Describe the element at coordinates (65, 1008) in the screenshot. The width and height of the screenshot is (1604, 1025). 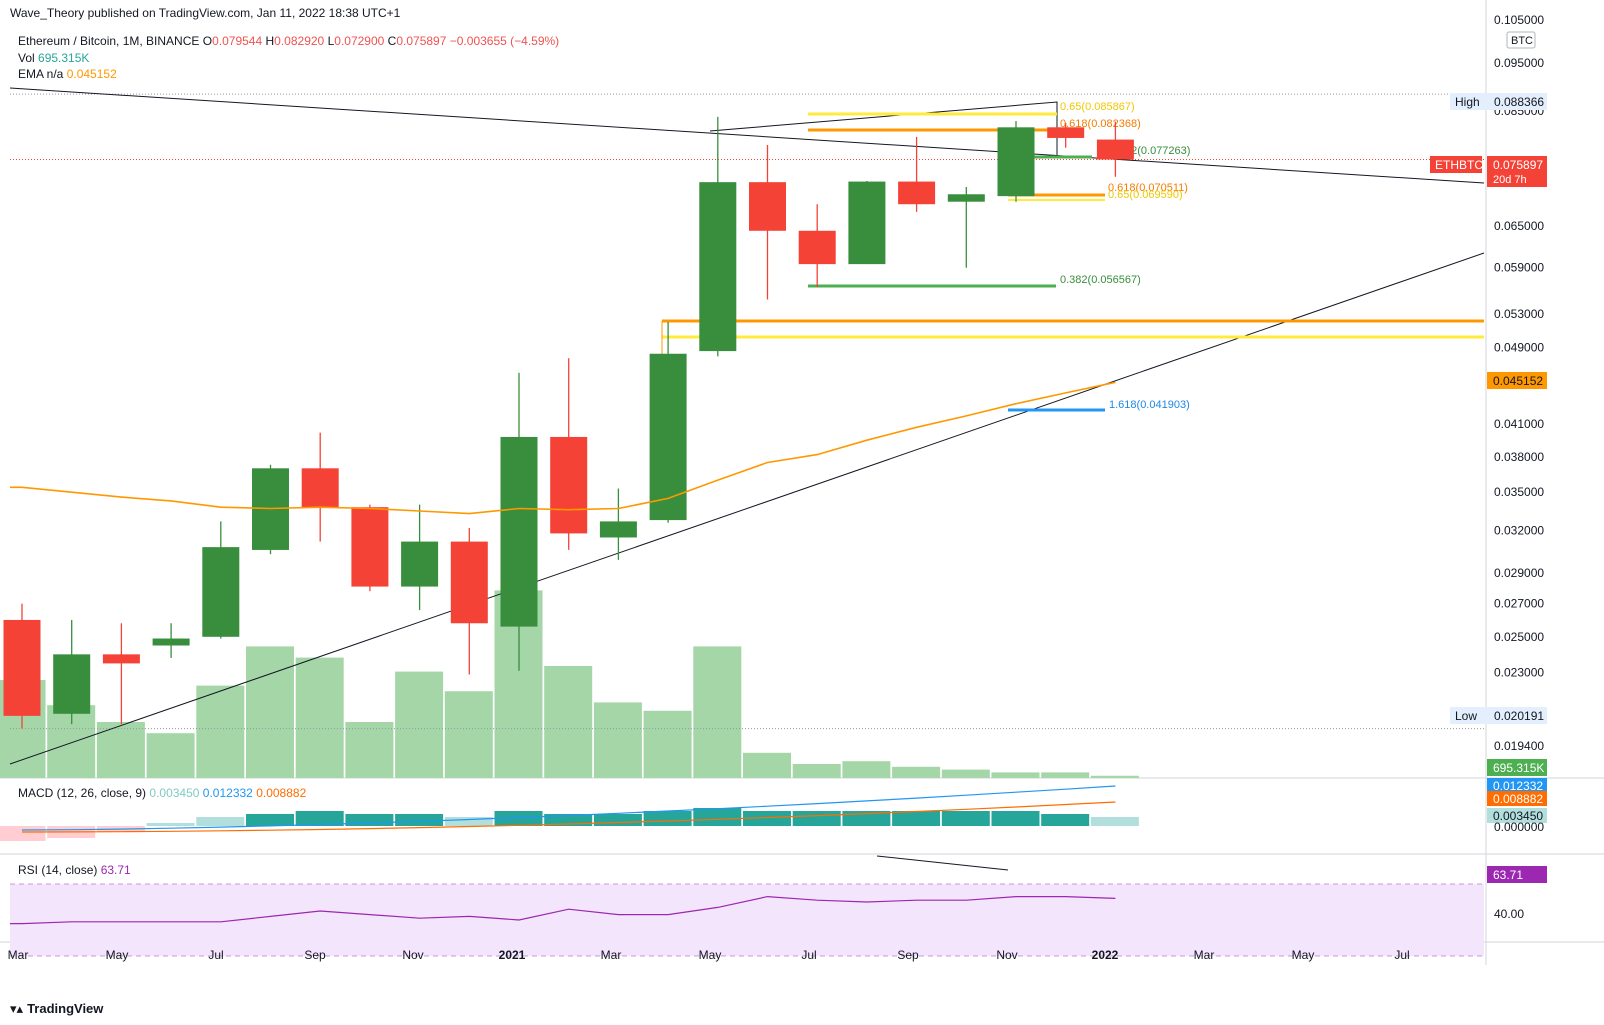
I see `brand-name: TradingView` at that location.